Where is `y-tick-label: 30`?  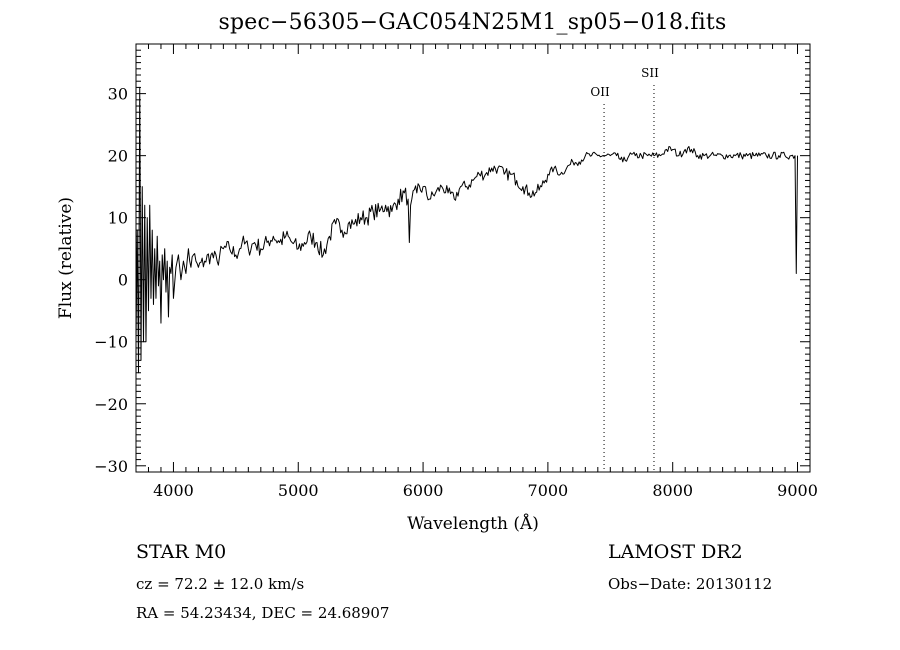
y-tick-label: 30 is located at coordinates (118, 94).